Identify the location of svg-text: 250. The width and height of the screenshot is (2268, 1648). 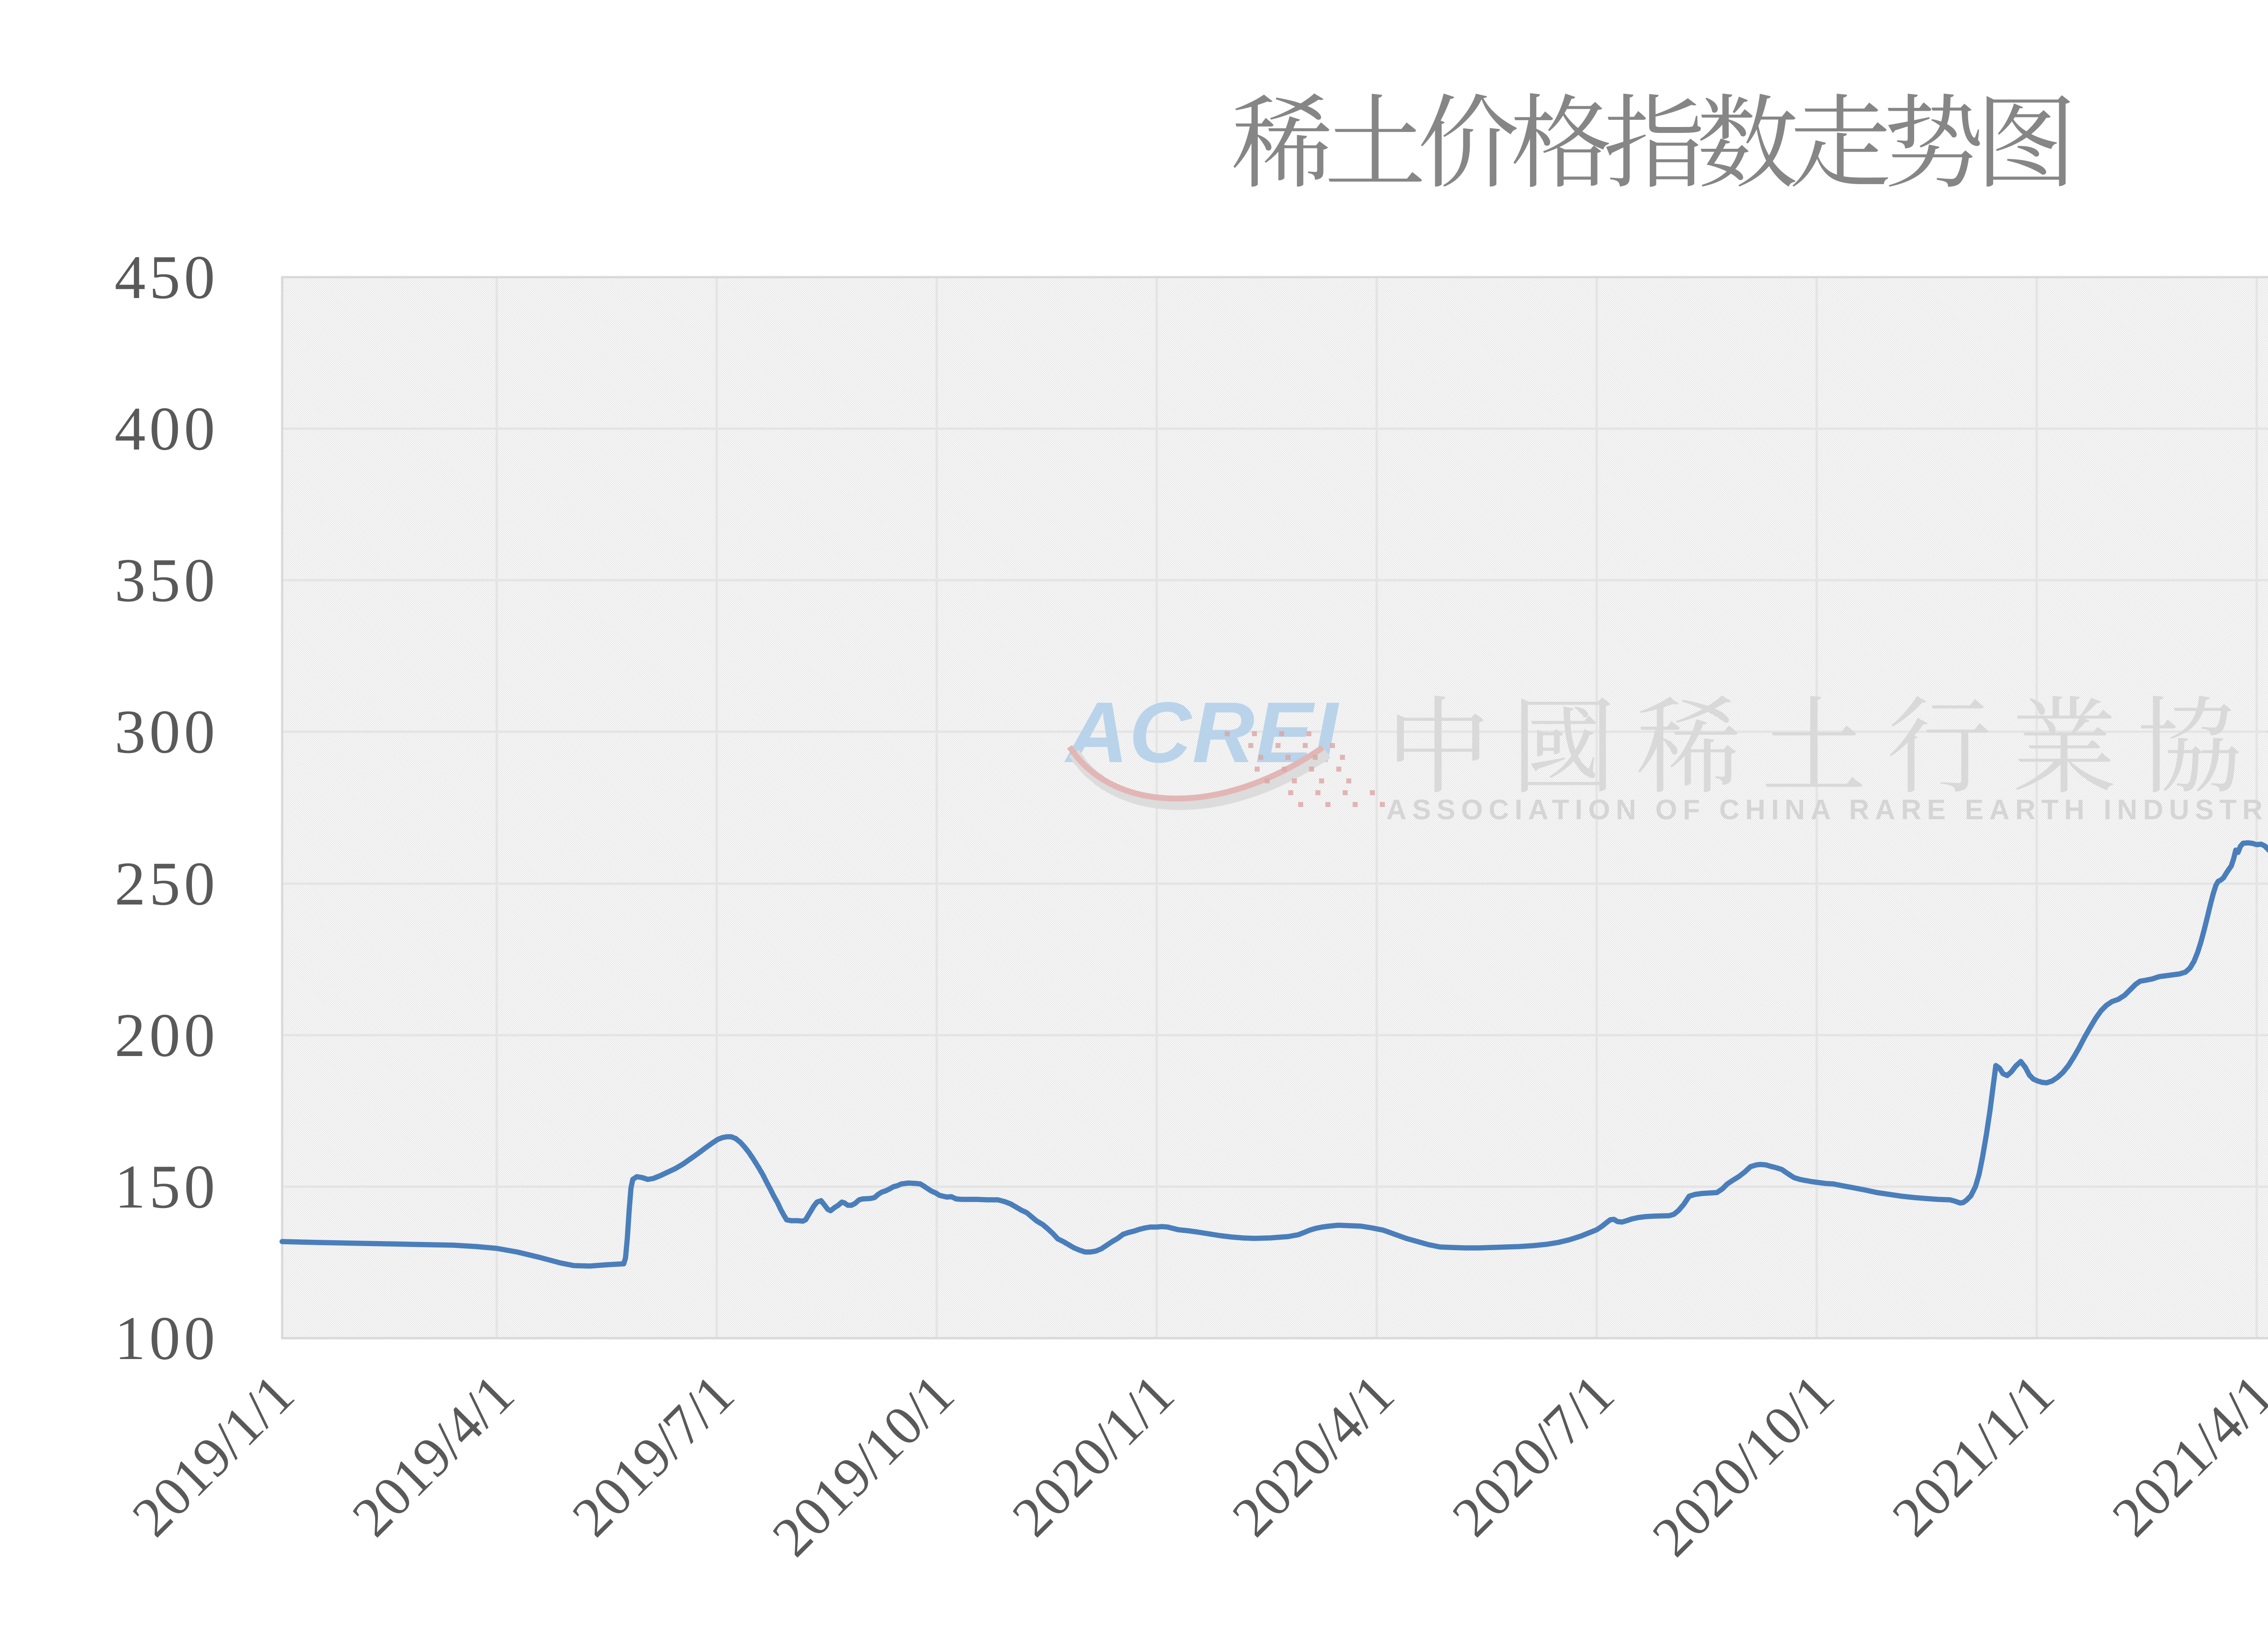
(167, 883).